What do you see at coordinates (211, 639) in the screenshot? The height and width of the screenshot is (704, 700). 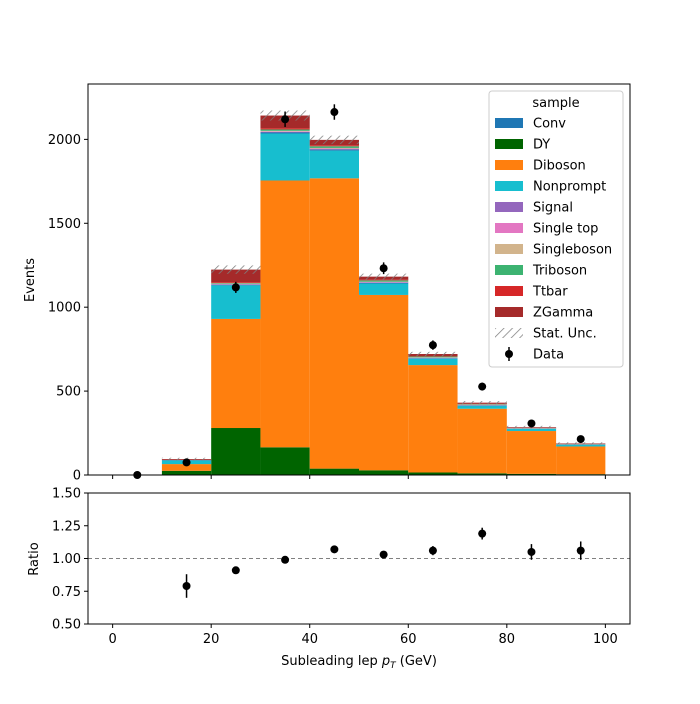 I see `xtick-label-20: 20` at bounding box center [211, 639].